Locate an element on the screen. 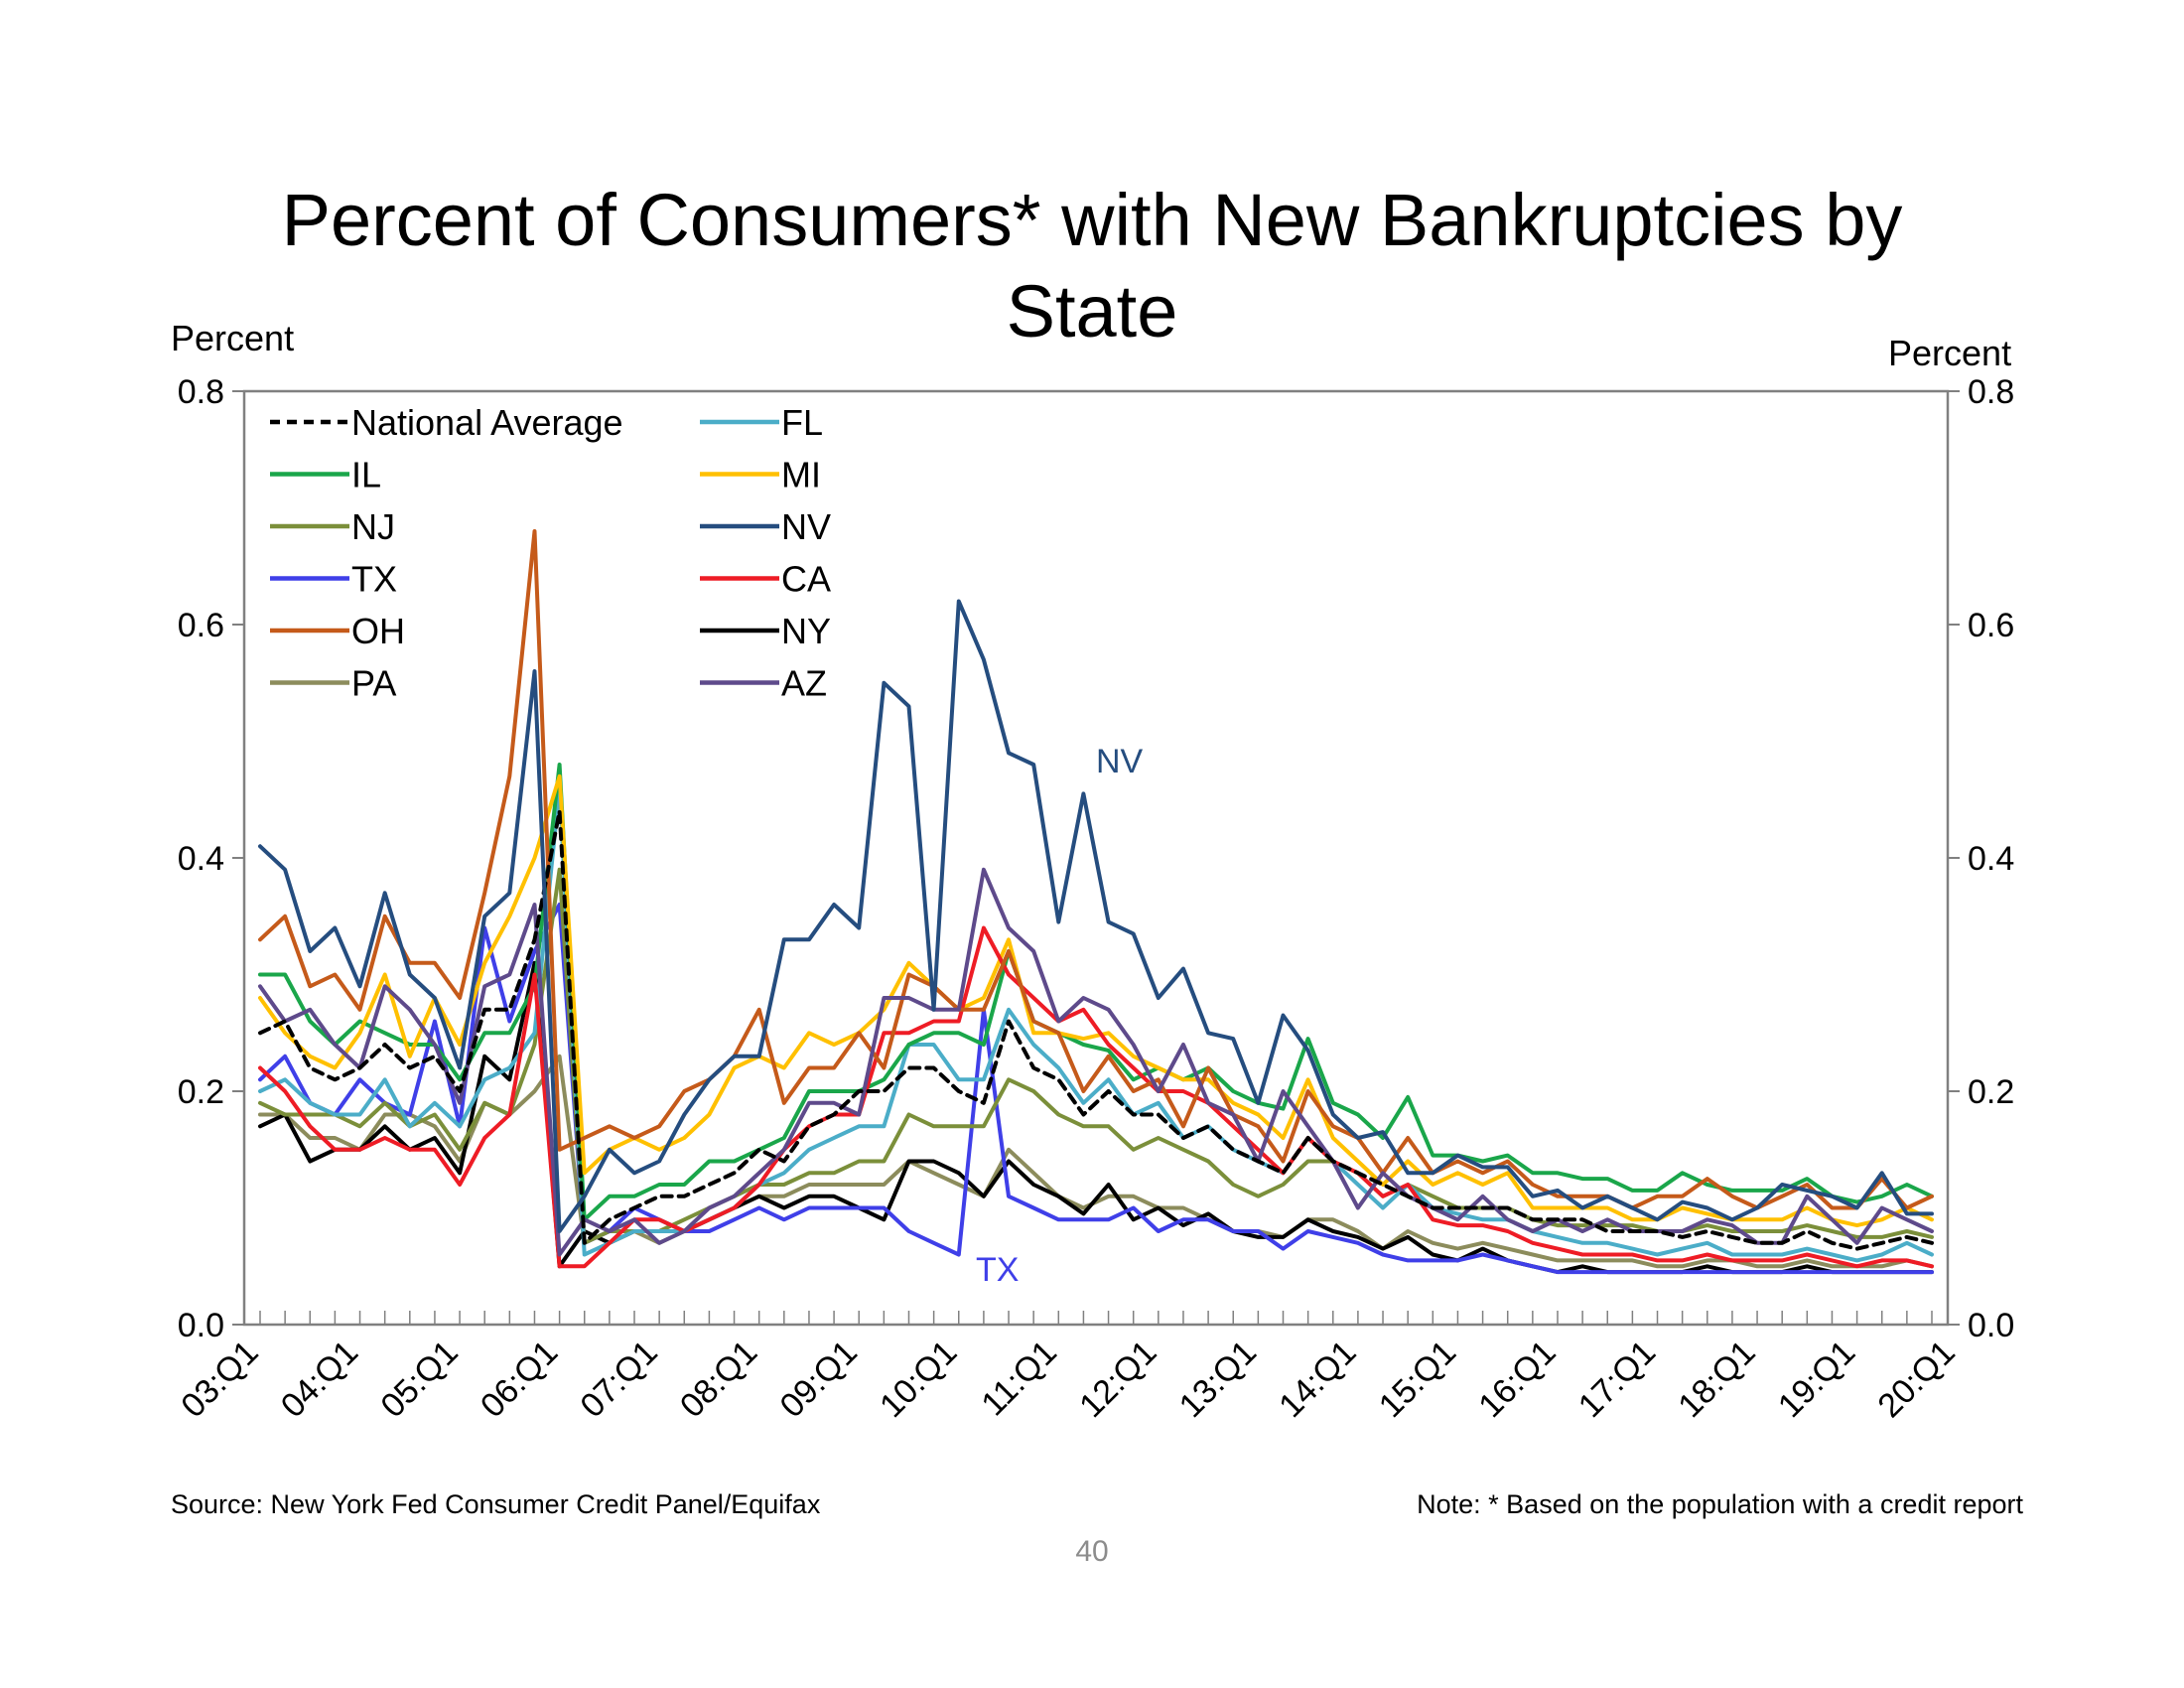 This screenshot has width=2184, height=1688. legend-label-nv: NV is located at coordinates (806, 526).